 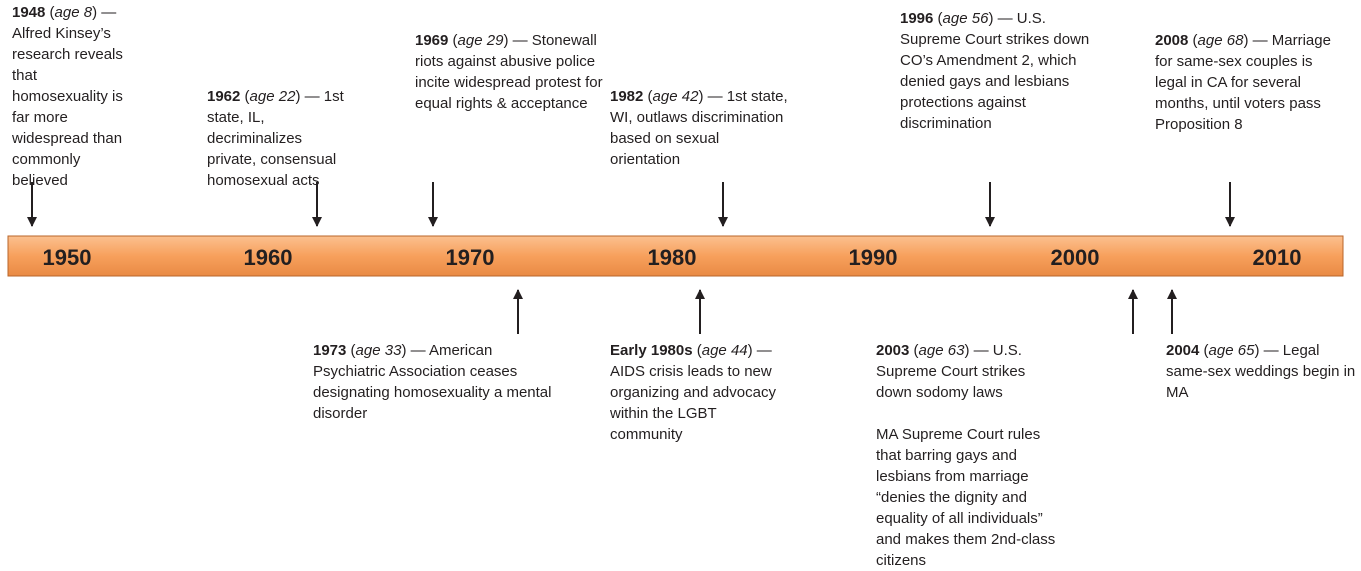 What do you see at coordinates (73, 12) in the screenshot?
I see `event-age: age 8` at bounding box center [73, 12].